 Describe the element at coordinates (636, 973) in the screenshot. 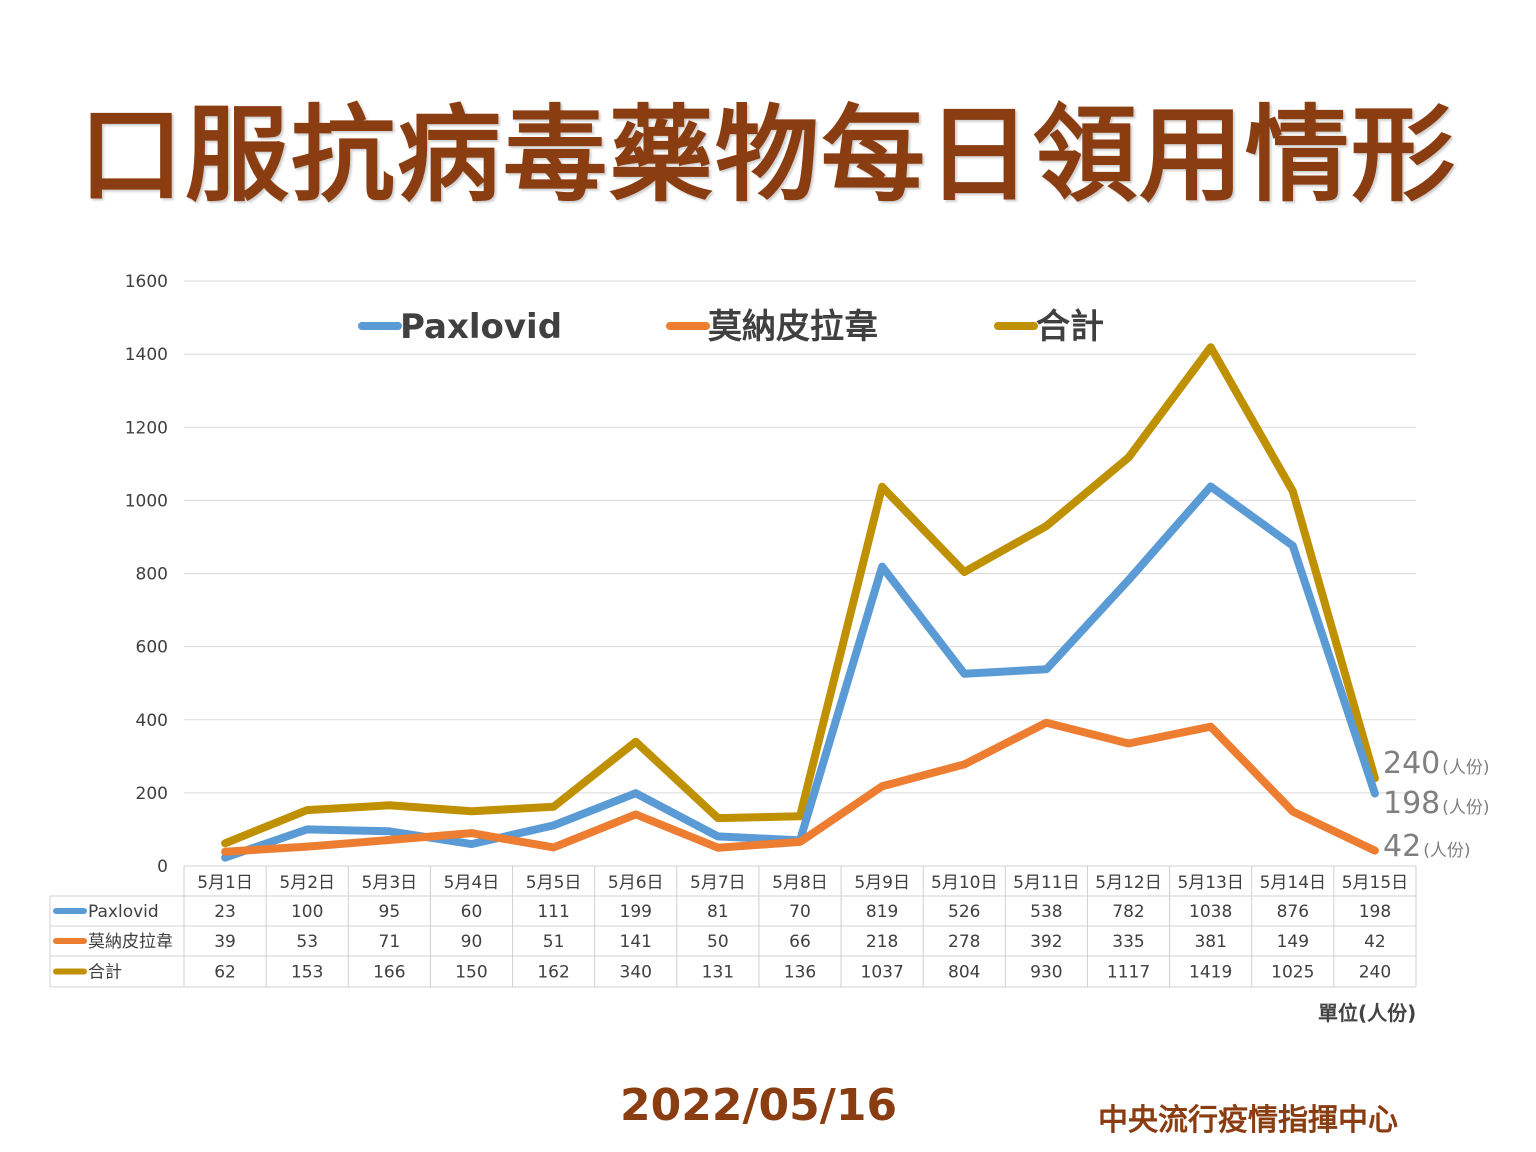

I see `table-cell: 340` at that location.